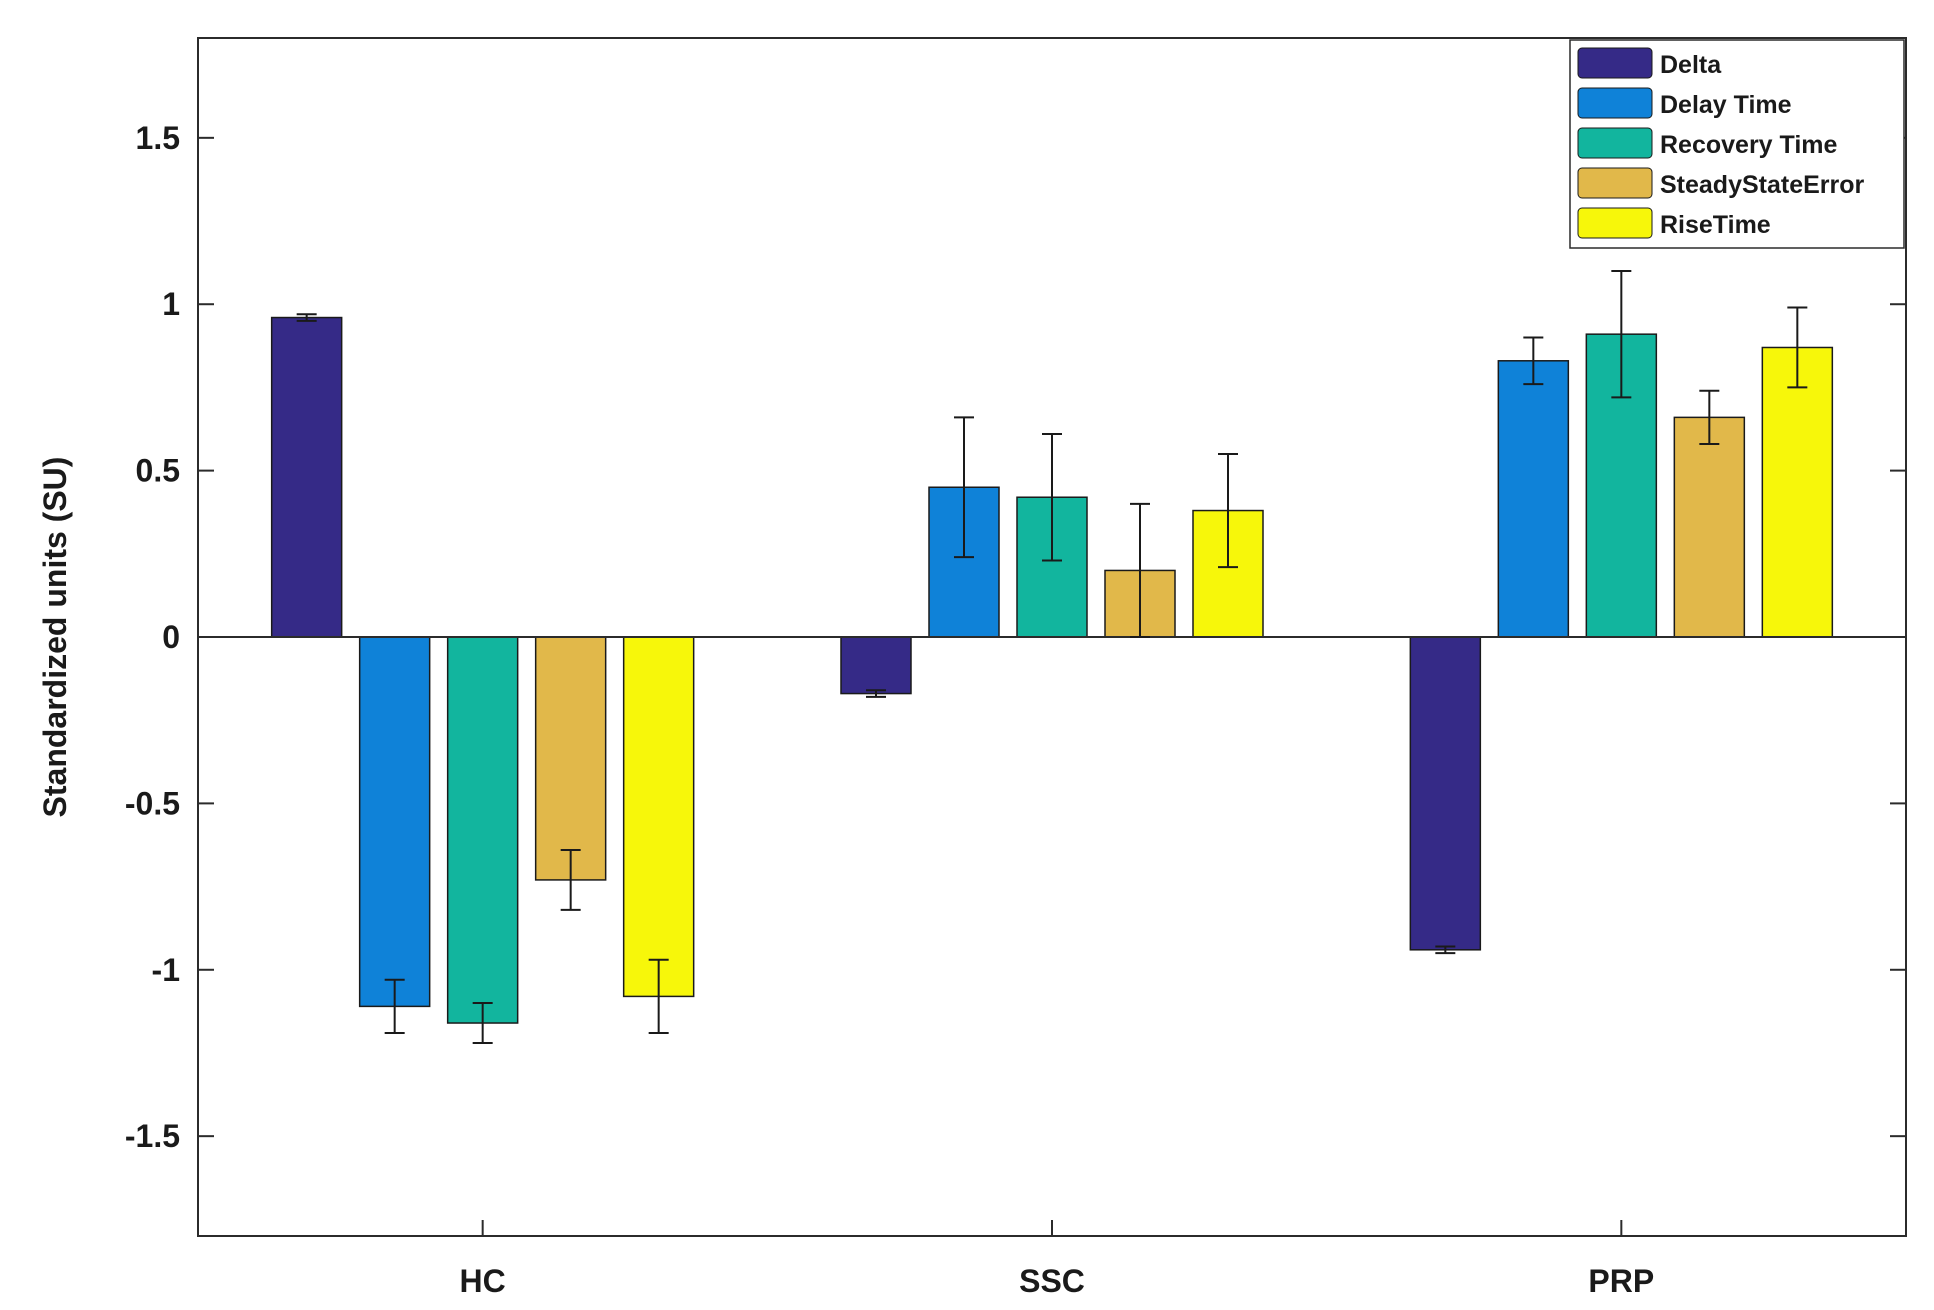 The height and width of the screenshot is (1310, 1934). Describe the element at coordinates (1726, 105) in the screenshot. I see `legend-label: Delay Time` at that location.